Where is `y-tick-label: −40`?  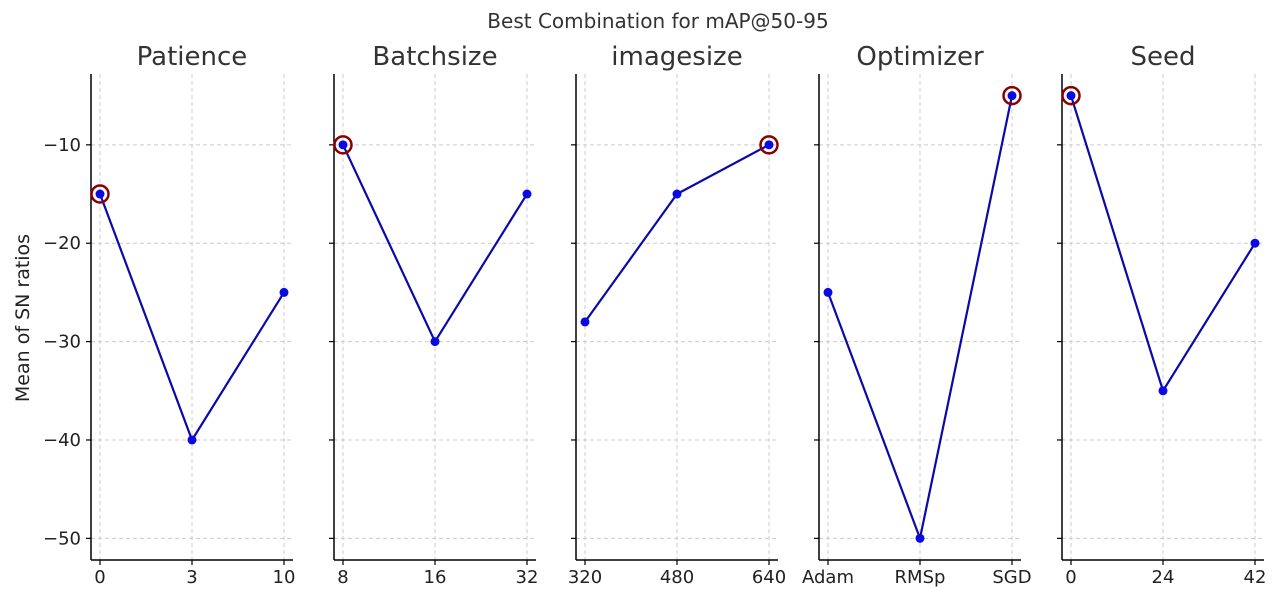
y-tick-label: −40 is located at coordinates (62, 440).